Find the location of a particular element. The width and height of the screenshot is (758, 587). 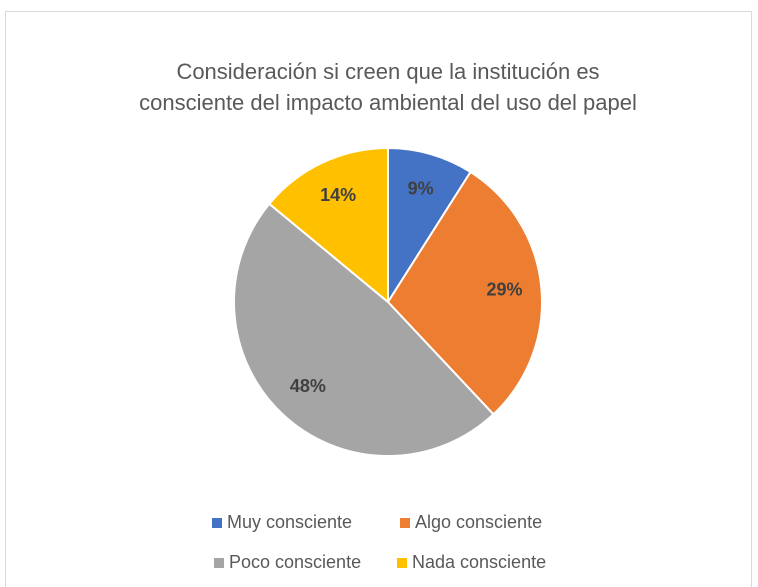

legend-label: Algo consciente is located at coordinates (478, 522).